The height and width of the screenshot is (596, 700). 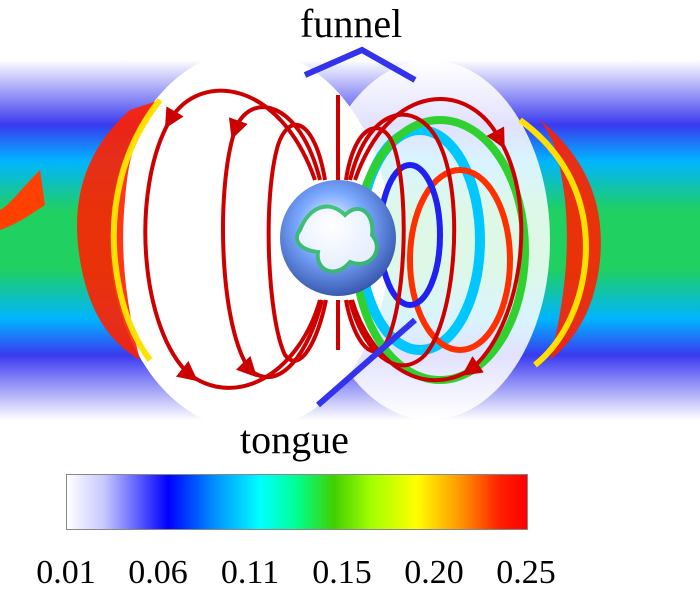 What do you see at coordinates (360, 64) in the screenshot?
I see `funnel-pointer` at bounding box center [360, 64].